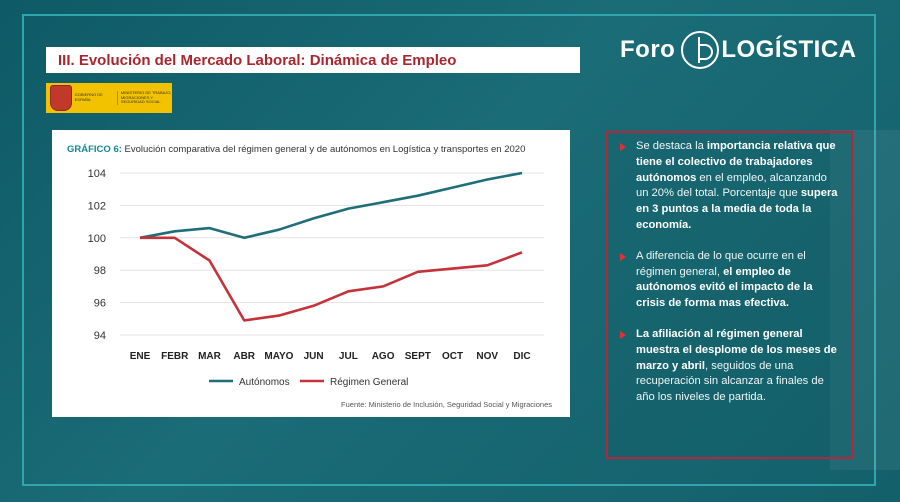 The height and width of the screenshot is (502, 900). Describe the element at coordinates (175, 356) in the screenshot. I see `x-tick-label: FEBR` at that location.